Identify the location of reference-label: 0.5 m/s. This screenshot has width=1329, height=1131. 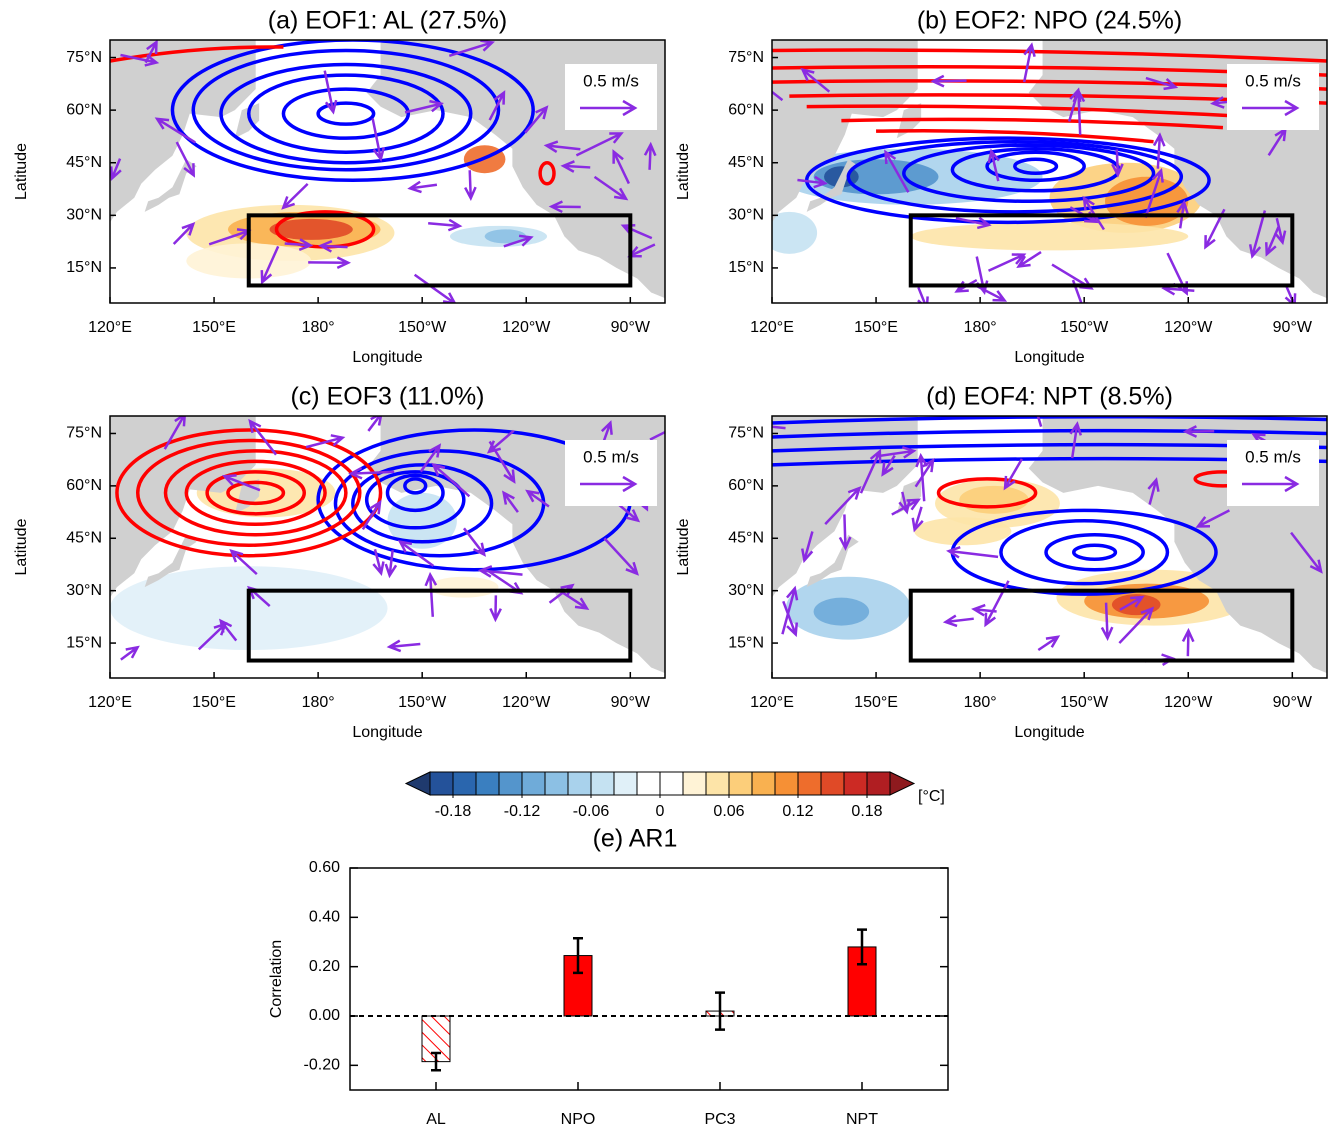
(1273, 80).